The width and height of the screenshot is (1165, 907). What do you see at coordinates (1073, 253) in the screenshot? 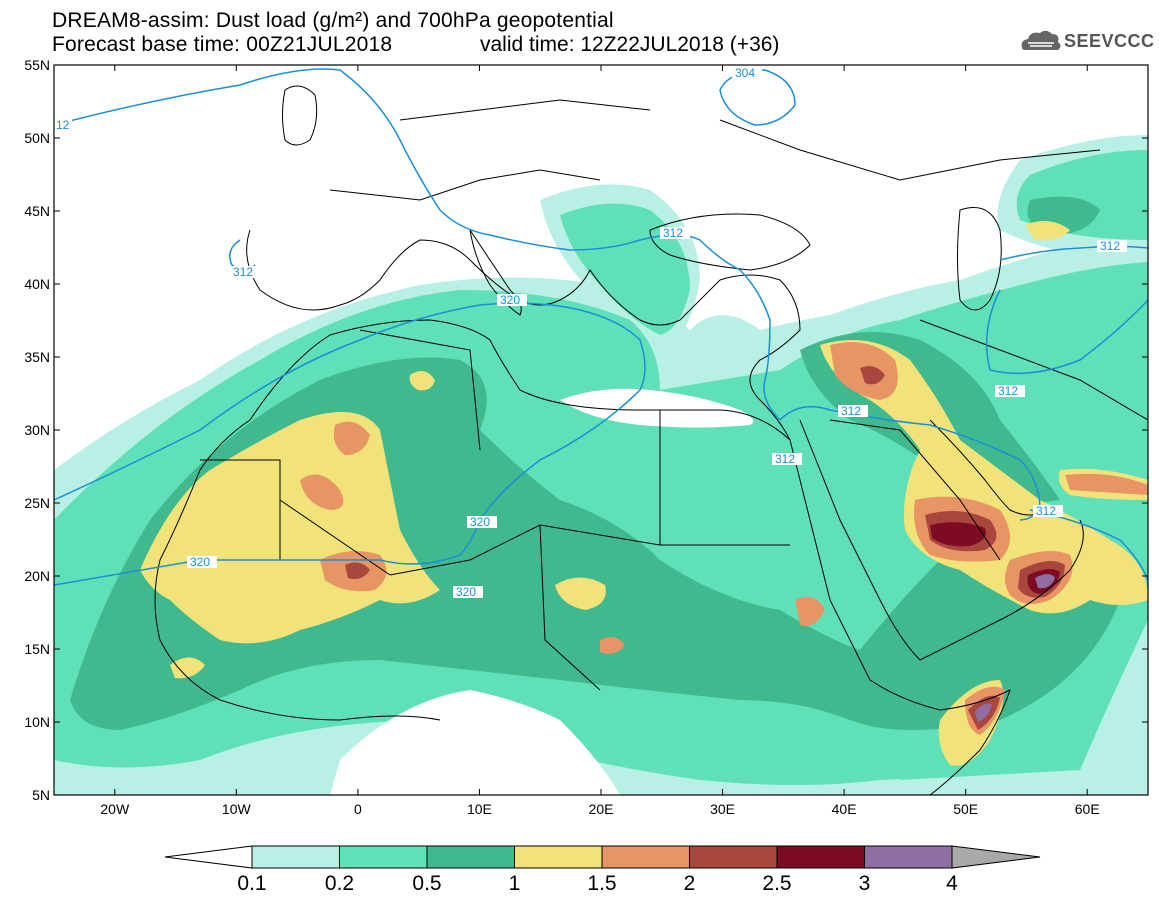
I see `contour-312-caspian` at bounding box center [1073, 253].